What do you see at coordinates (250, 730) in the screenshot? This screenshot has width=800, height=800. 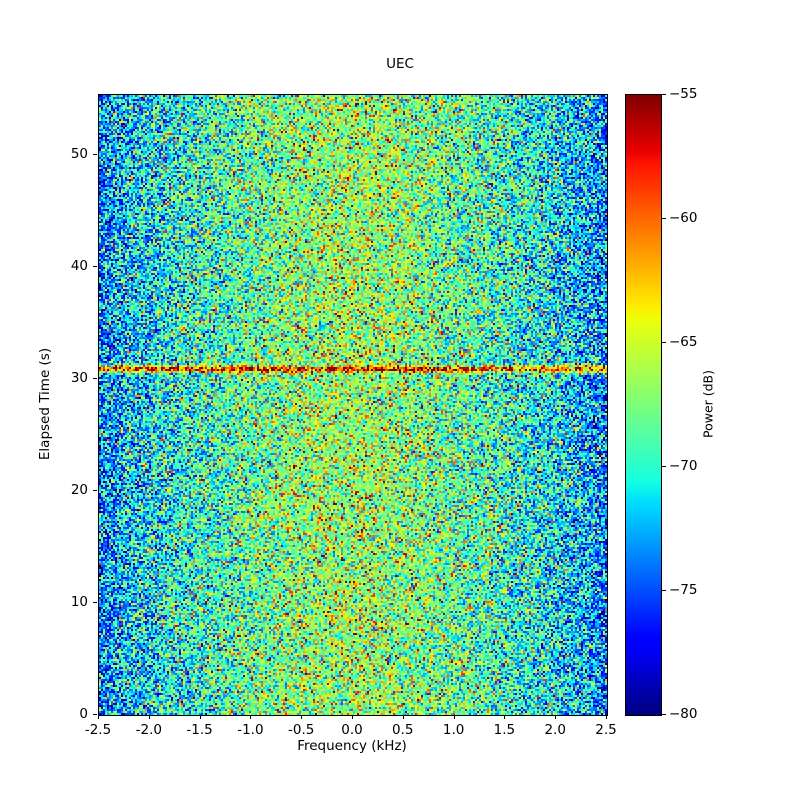 I see `x-tick-label: -1.0` at bounding box center [250, 730].